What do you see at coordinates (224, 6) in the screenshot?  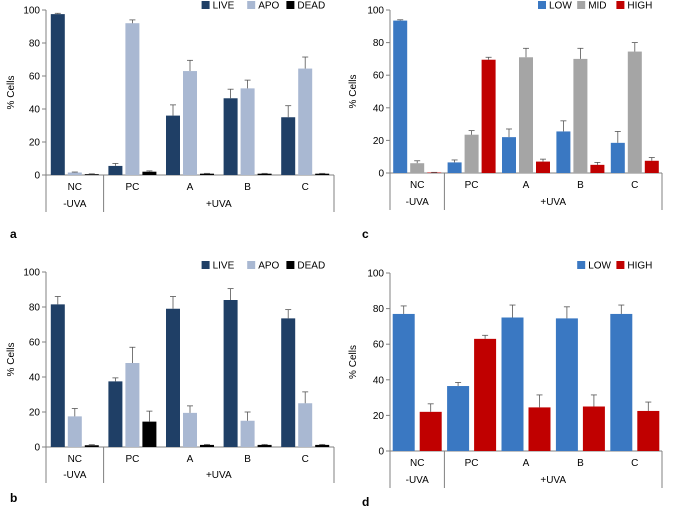 I see `legend-label-live: LIVE` at bounding box center [224, 6].